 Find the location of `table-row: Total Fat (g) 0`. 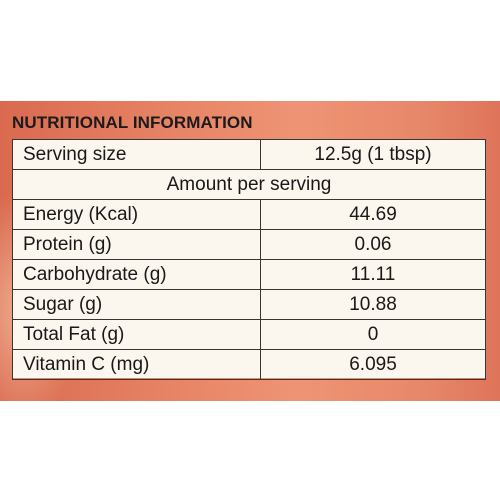

table-row: Total Fat (g) 0 is located at coordinates (249, 334).